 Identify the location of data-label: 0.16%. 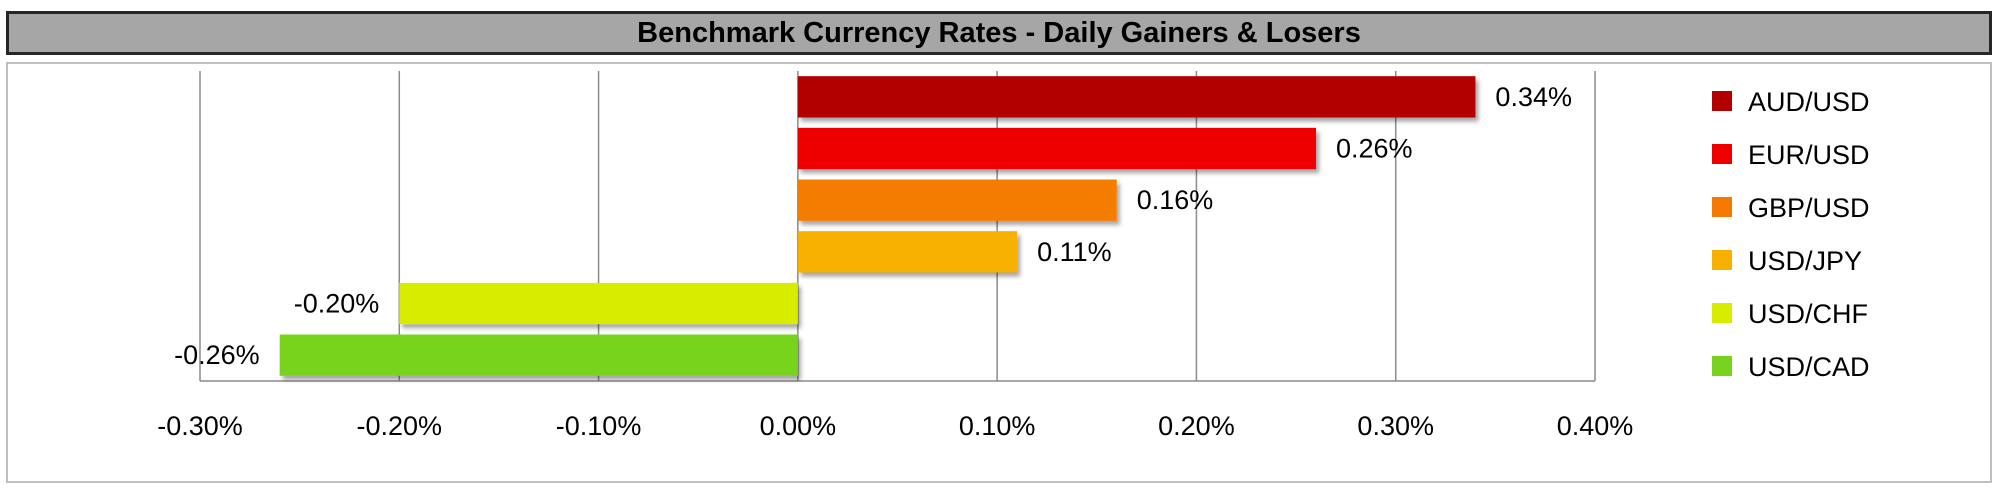
(1175, 200).